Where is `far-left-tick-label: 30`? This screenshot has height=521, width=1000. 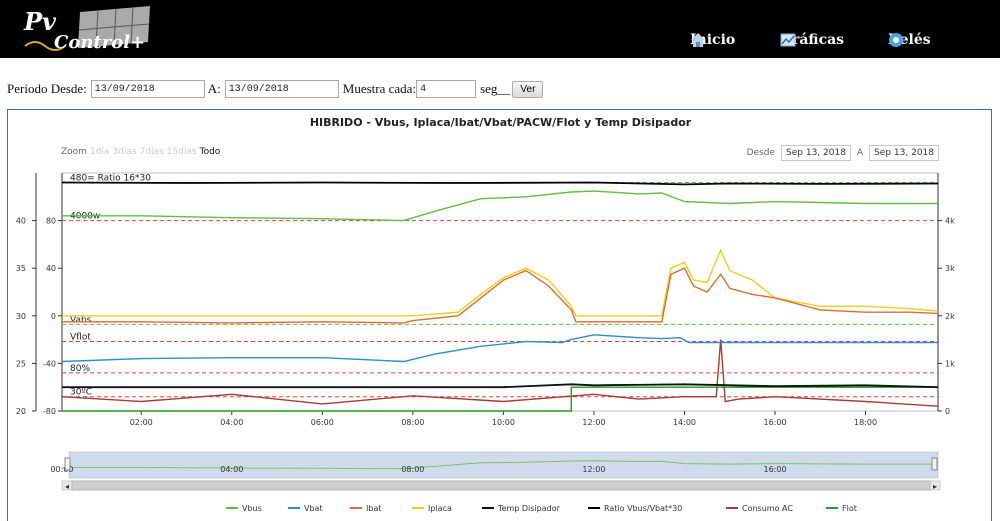
far-left-tick-label: 30 is located at coordinates (21, 316).